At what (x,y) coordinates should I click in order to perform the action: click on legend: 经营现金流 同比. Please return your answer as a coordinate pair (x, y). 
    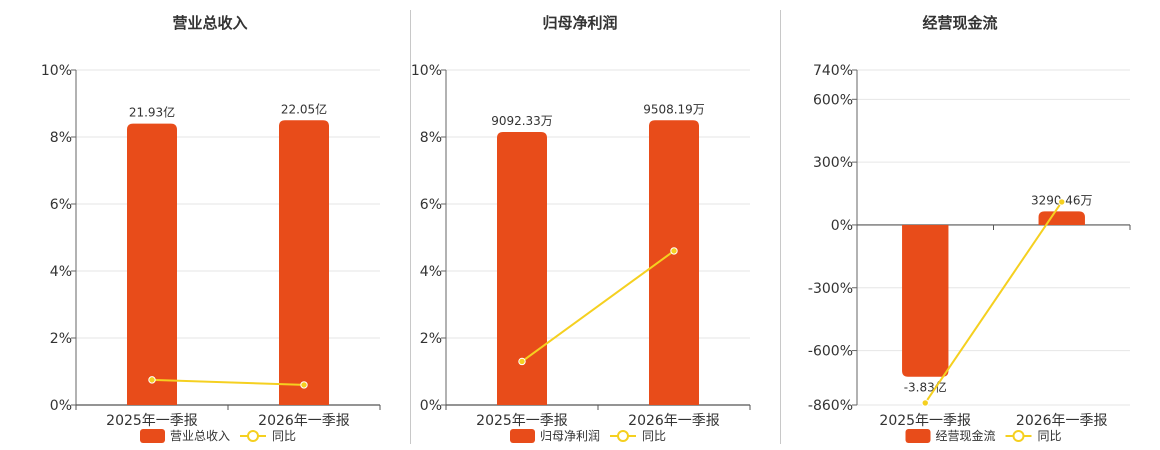
    Looking at the image, I should click on (983, 435).